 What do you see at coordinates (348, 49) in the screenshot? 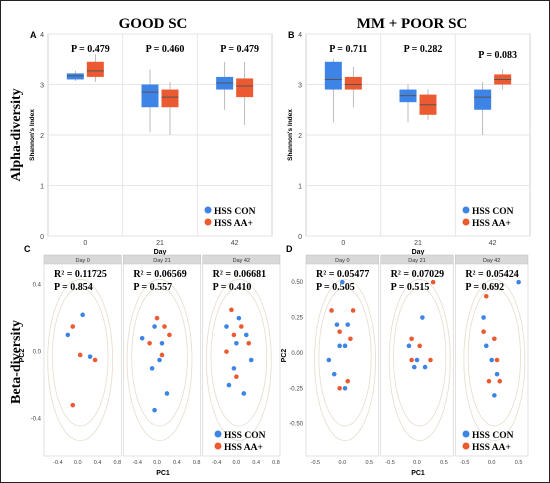
I see `p-value-label: P = 0.711` at bounding box center [348, 49].